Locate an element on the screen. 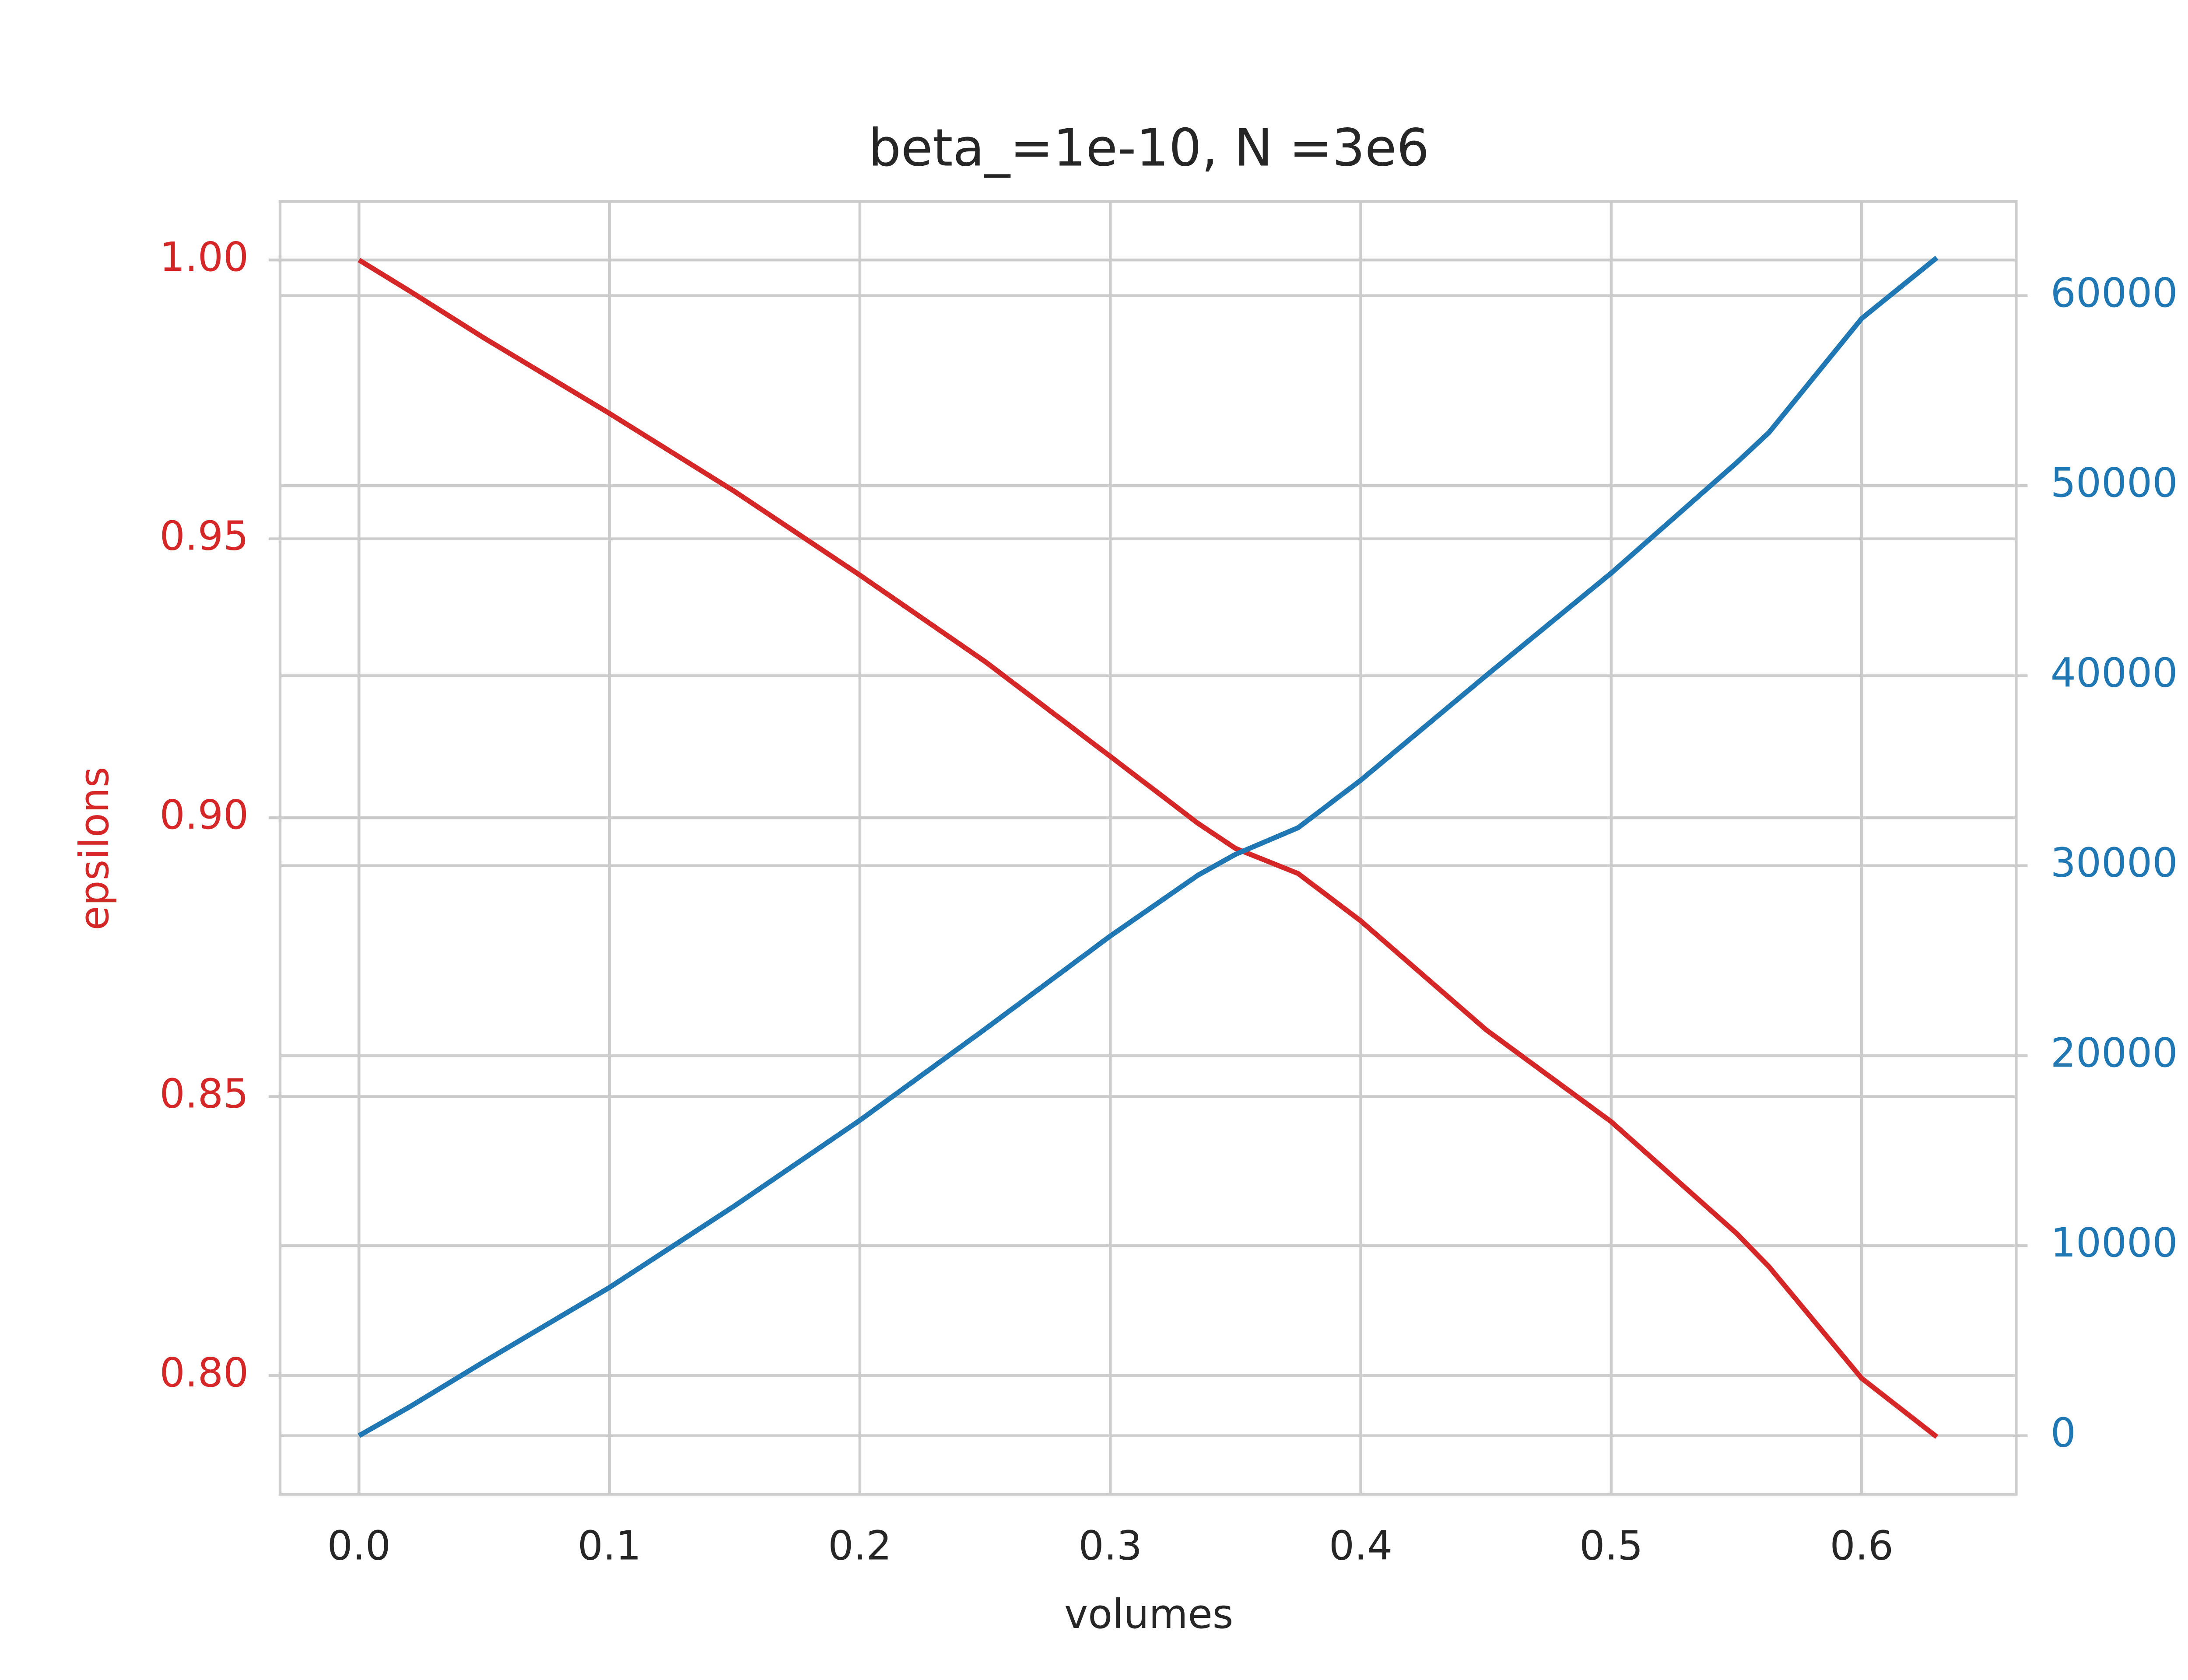 The image size is (2188, 1680). y-axis-label: epsilons is located at coordinates (94, 849).